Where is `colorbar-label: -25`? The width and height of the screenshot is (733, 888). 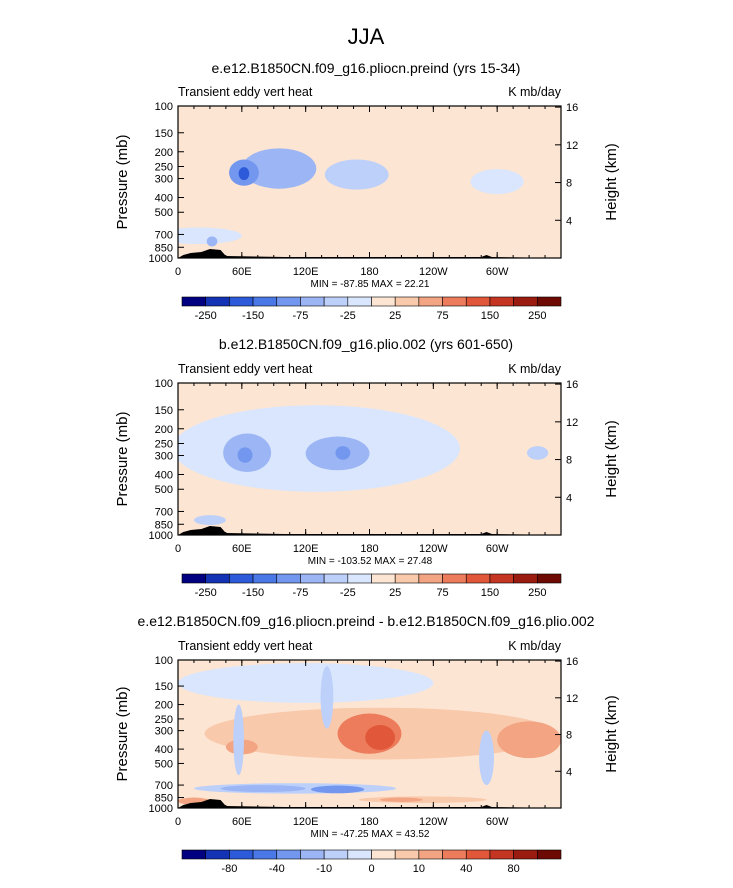
colorbar-label: -25 is located at coordinates (348, 316).